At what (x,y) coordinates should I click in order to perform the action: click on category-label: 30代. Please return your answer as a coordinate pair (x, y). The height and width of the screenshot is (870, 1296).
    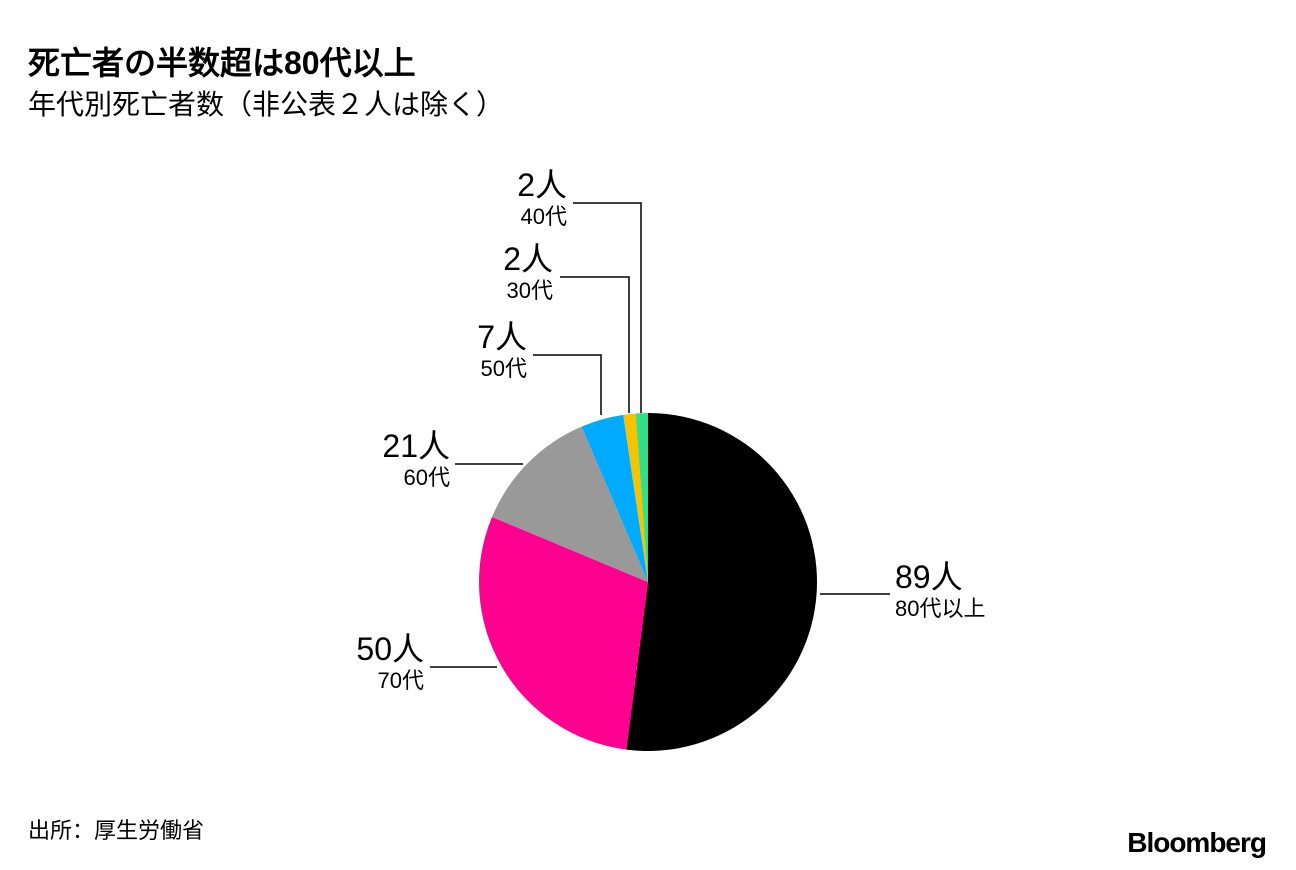
    Looking at the image, I should click on (530, 290).